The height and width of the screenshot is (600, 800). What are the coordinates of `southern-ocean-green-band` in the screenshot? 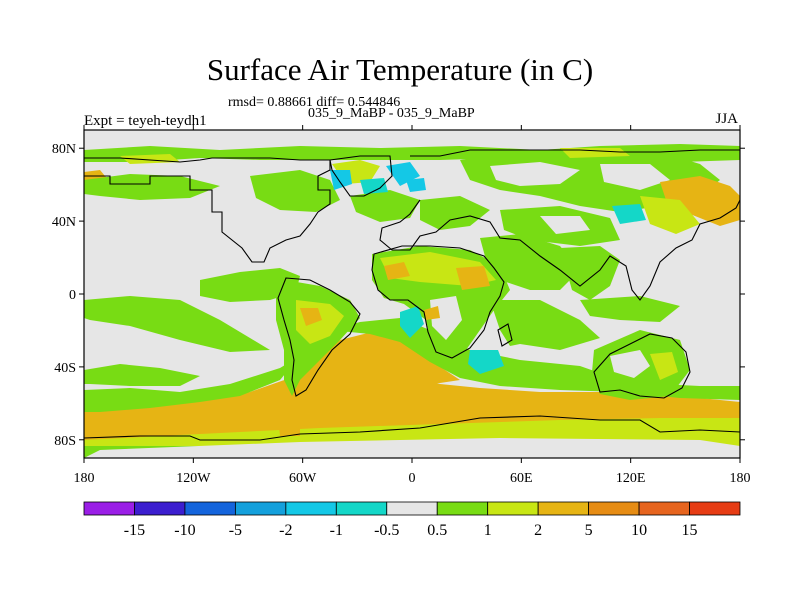 It's located at (192, 384).